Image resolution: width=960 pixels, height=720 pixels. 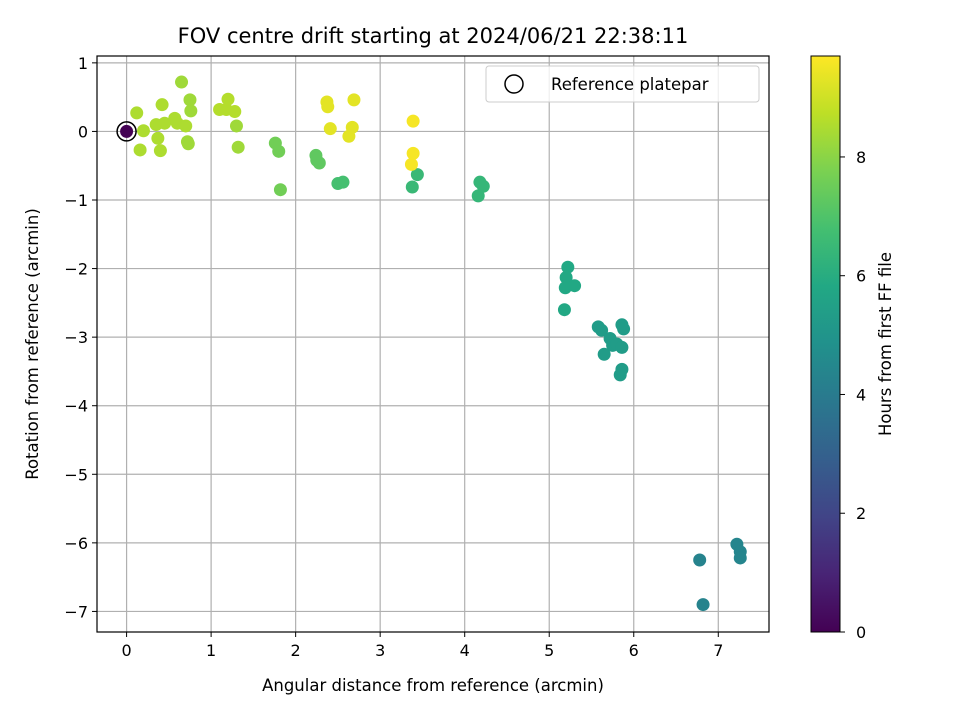 I want to click on y-axis-label: Rotation from reference (arcmin), so click(x=32, y=344).